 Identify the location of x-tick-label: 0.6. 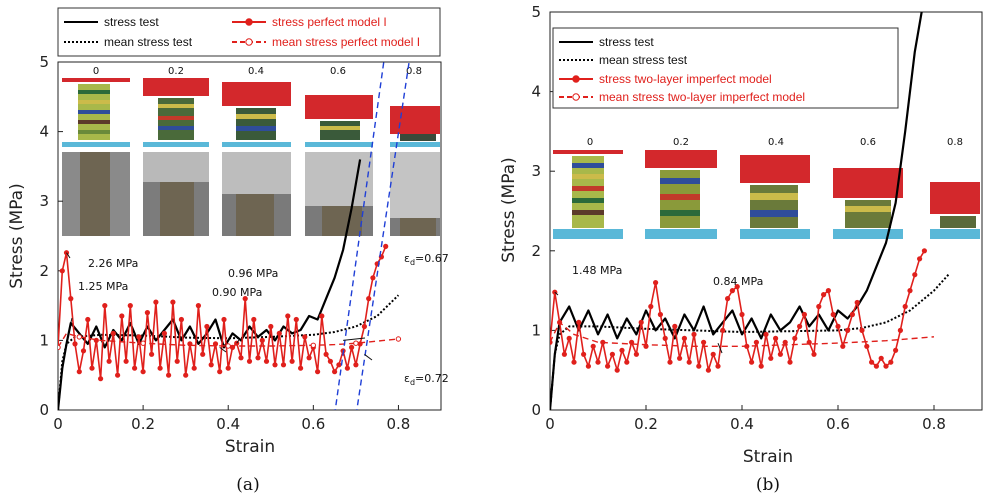
(313, 424).